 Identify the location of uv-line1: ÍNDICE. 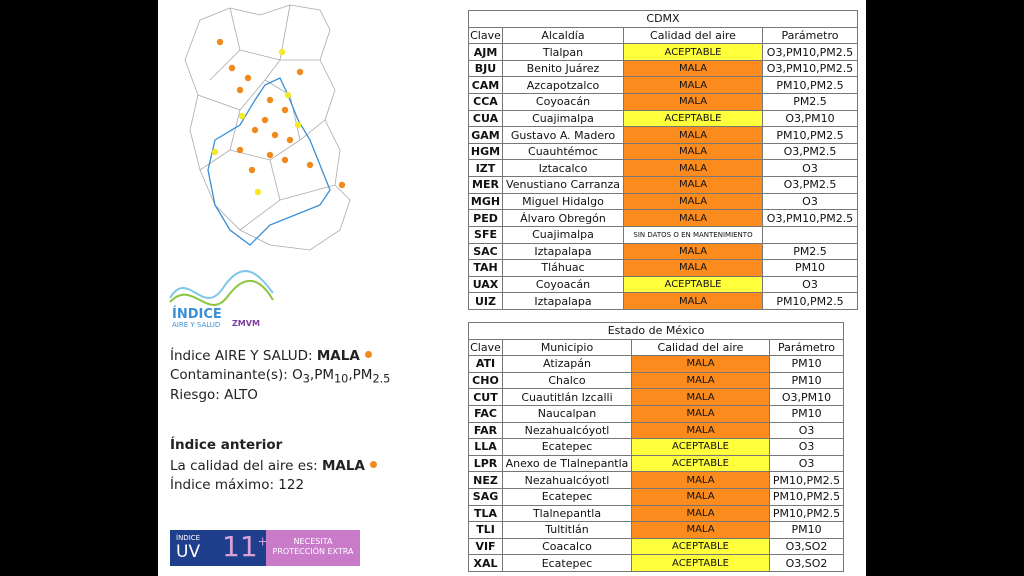
(188, 538).